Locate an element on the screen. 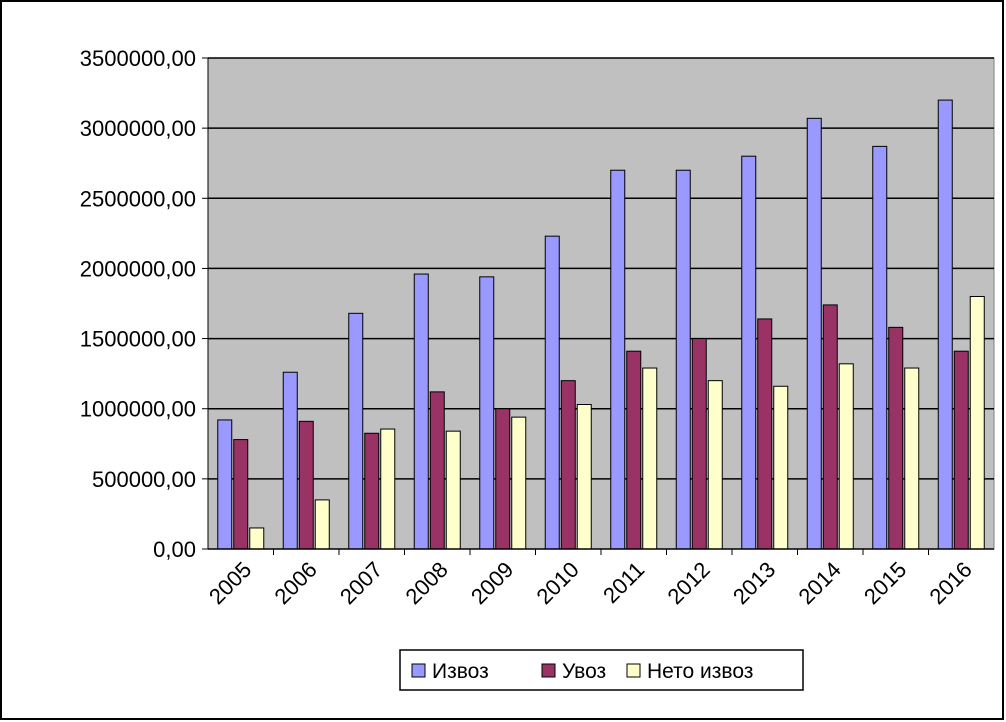  y-tick-label: 500000,00 is located at coordinates (144, 479).